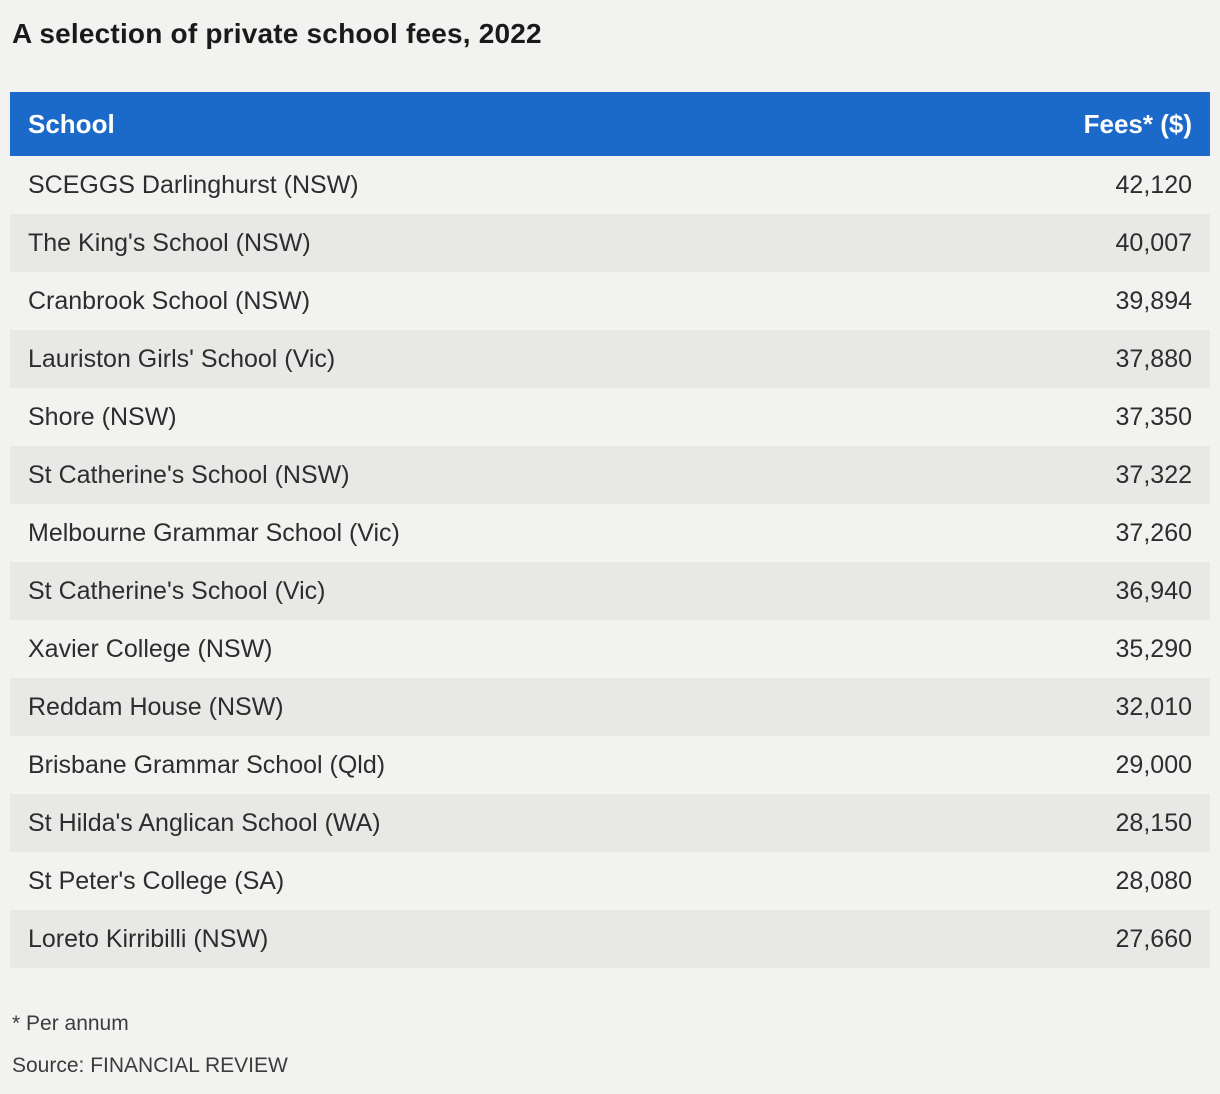 Image resolution: width=1220 pixels, height=1094 pixels. Describe the element at coordinates (1153, 184) in the screenshot. I see `fee-cell: 42,120` at that location.